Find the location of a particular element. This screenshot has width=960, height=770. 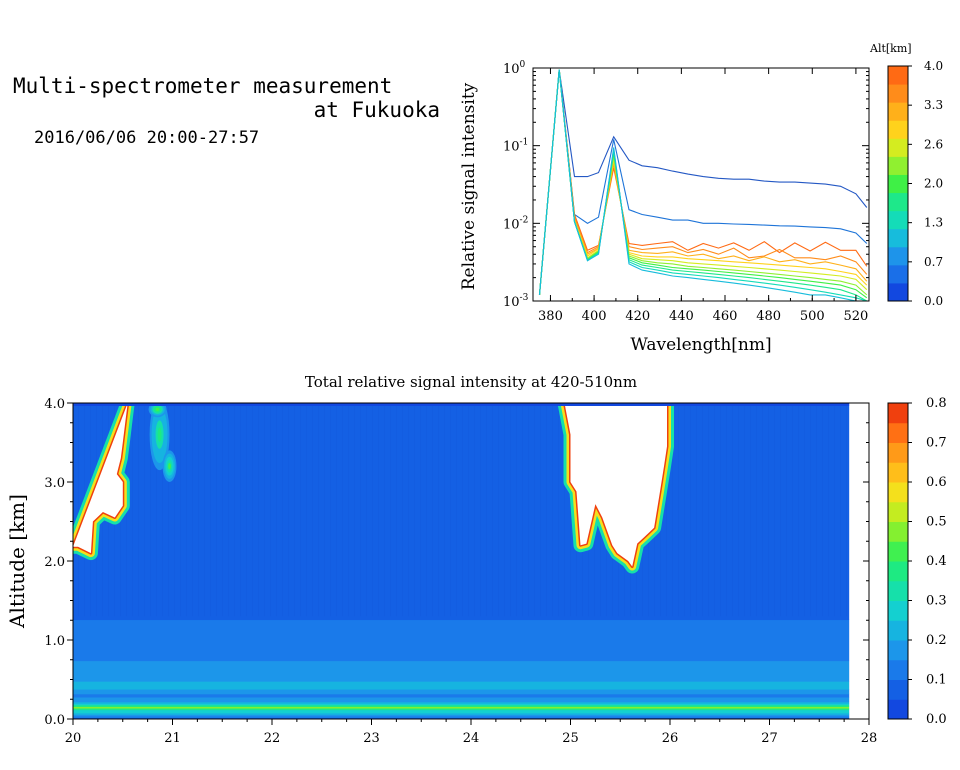

heatmap-x-tick-label-0: 20 is located at coordinates (73, 738).